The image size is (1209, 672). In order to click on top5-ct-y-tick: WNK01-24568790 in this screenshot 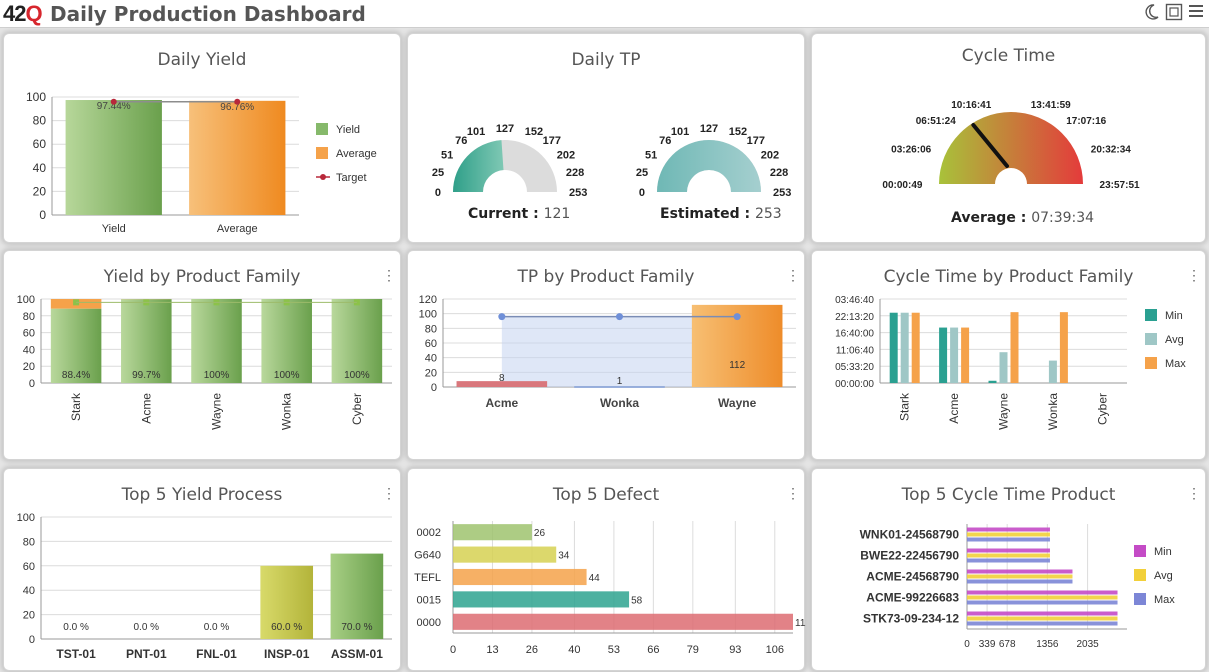, I will do `click(910, 535)`.